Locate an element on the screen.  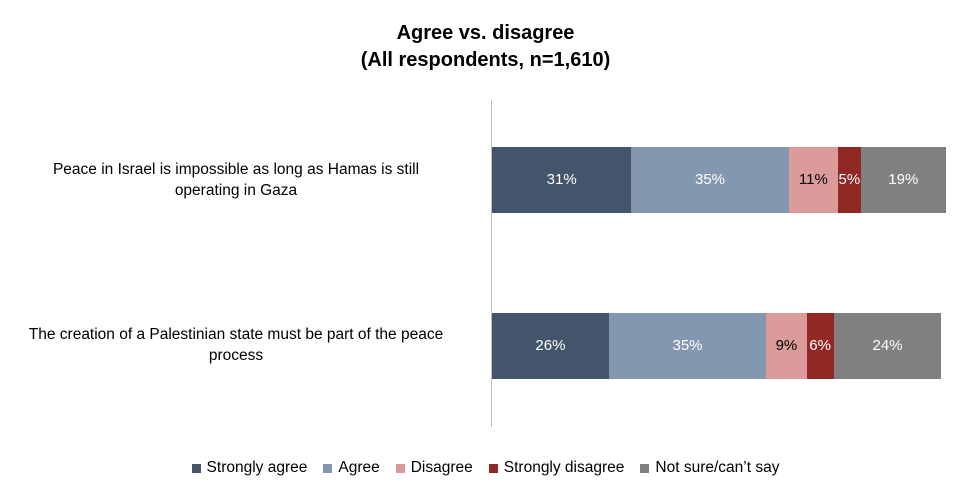
legend-label: Strongly disagree is located at coordinates (564, 467).